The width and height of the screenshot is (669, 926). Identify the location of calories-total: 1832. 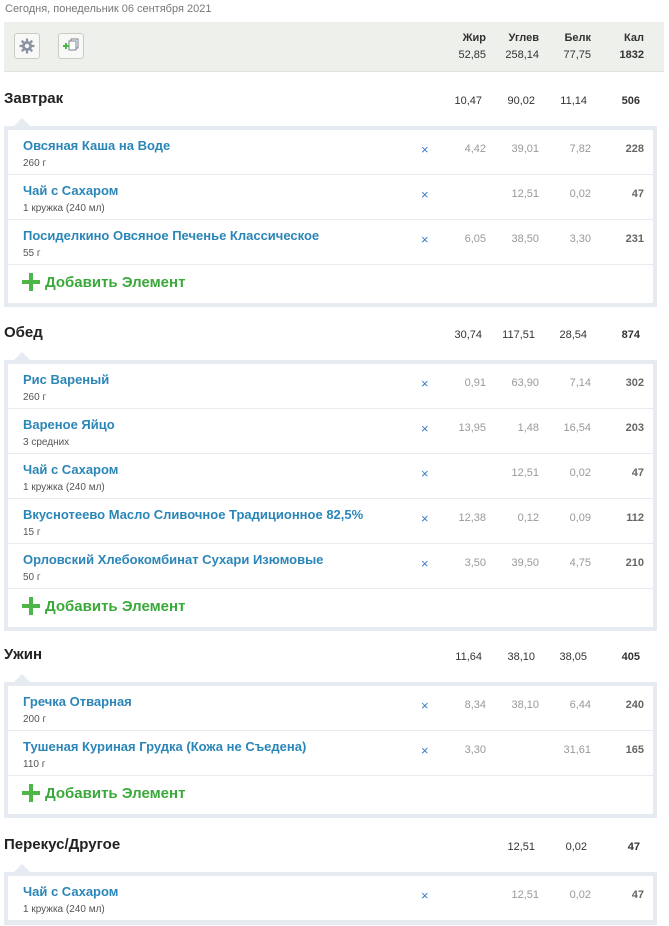
(631, 55).